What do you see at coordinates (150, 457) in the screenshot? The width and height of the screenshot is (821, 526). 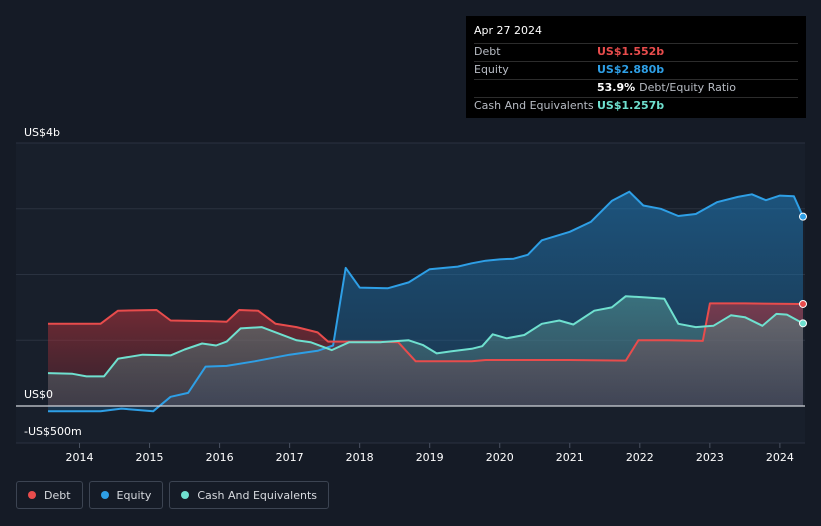 I see `x-tick-label-2015: 2015` at bounding box center [150, 457].